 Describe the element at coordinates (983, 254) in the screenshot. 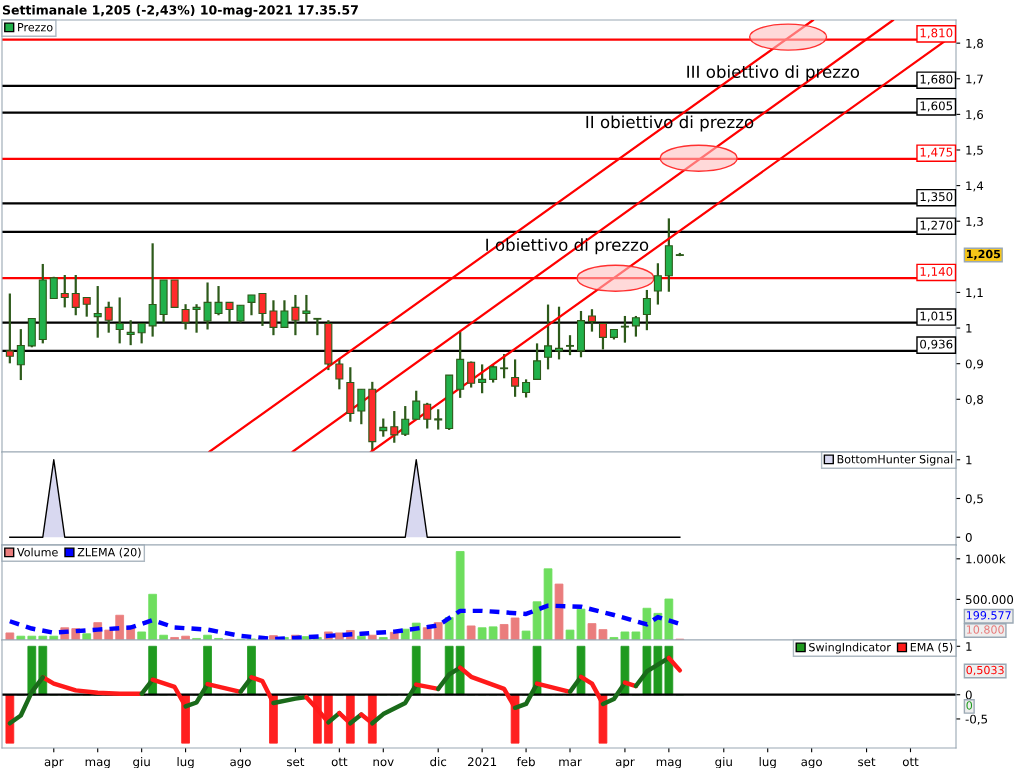

I see `text: 1,205` at that location.